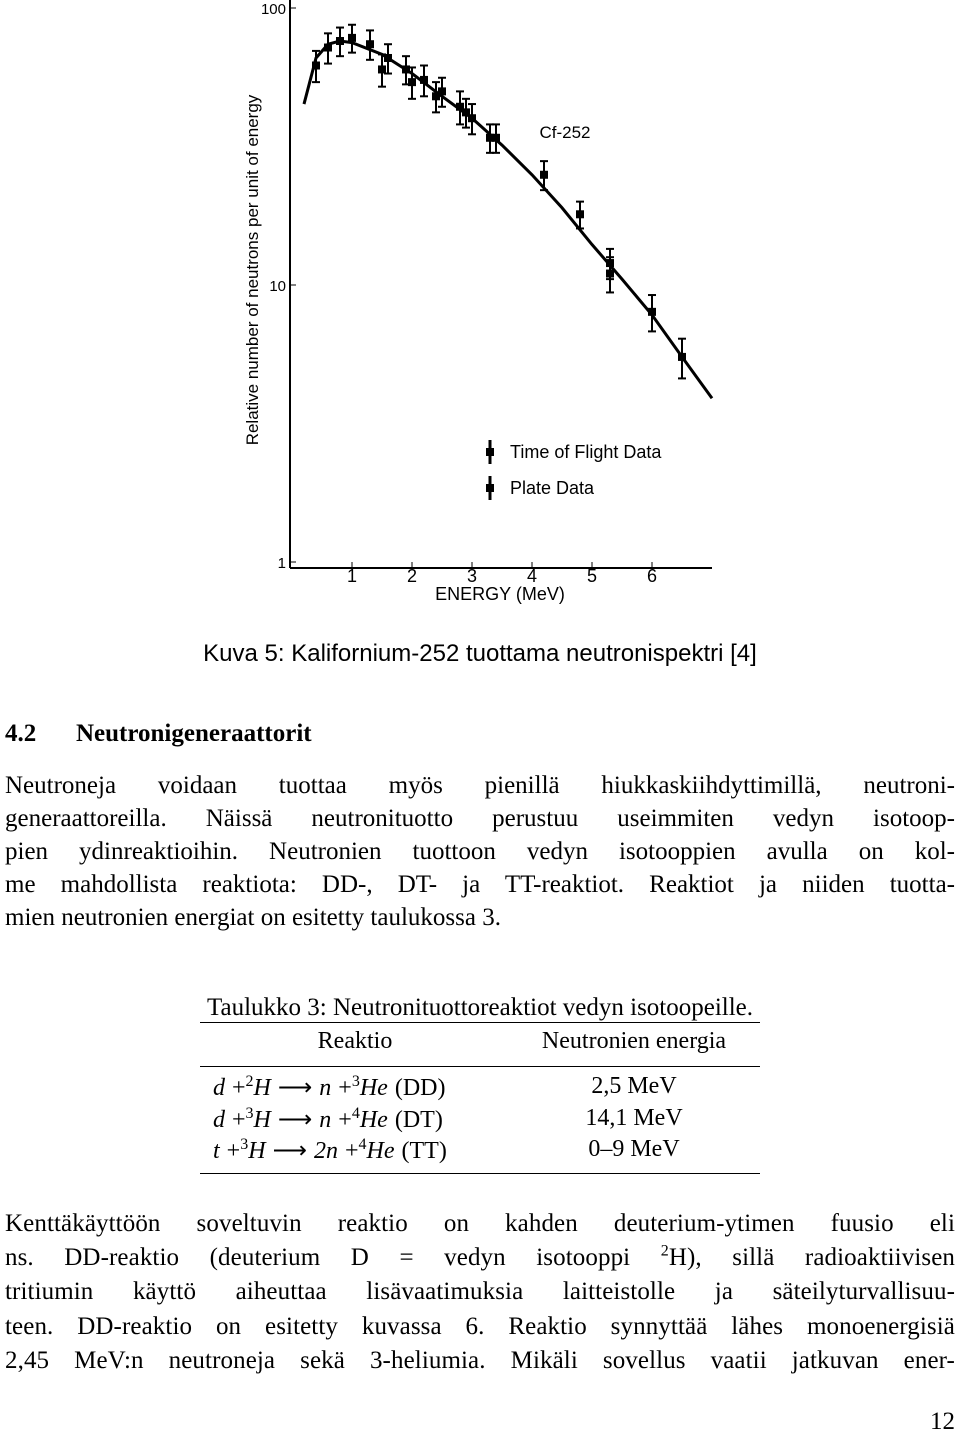 This screenshot has height=1438, width=960. Describe the element at coordinates (664, 1251) in the screenshot. I see `text-span: 2` at that location.